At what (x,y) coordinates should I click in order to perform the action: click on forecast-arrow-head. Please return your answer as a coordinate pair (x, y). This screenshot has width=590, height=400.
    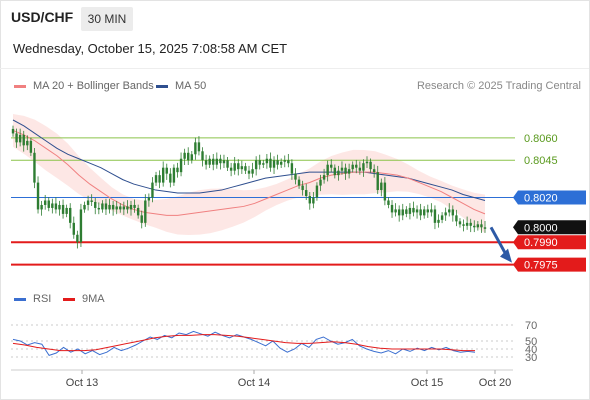
    Looking at the image, I should click on (506, 255).